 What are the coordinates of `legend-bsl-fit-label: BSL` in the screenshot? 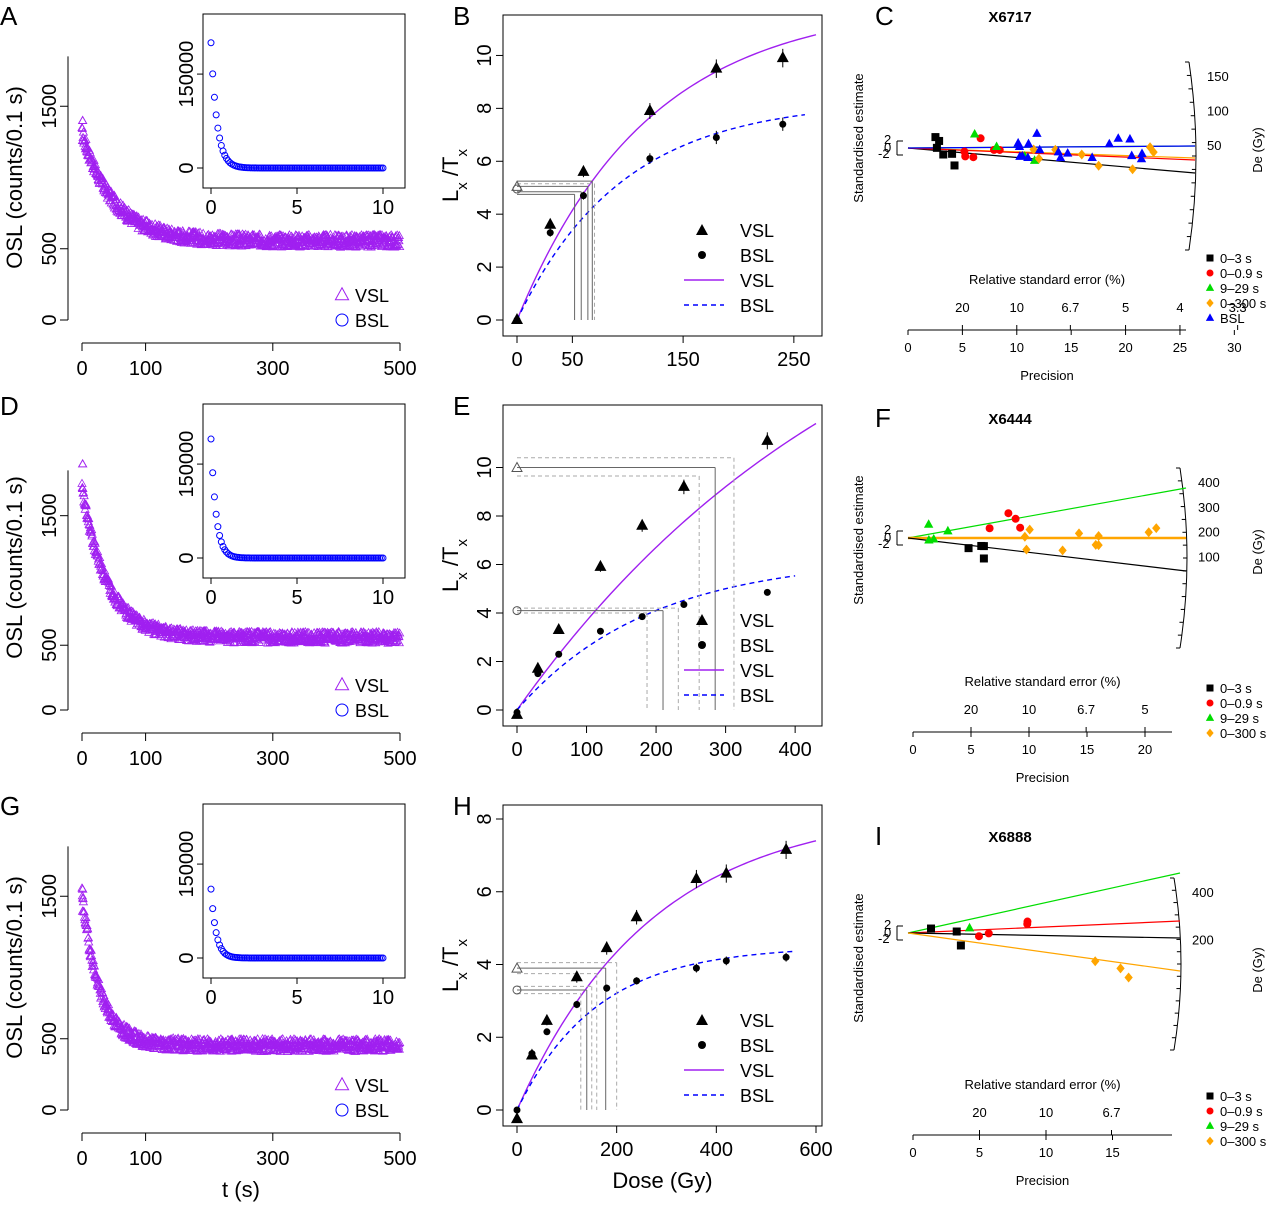 It's located at (757, 306).